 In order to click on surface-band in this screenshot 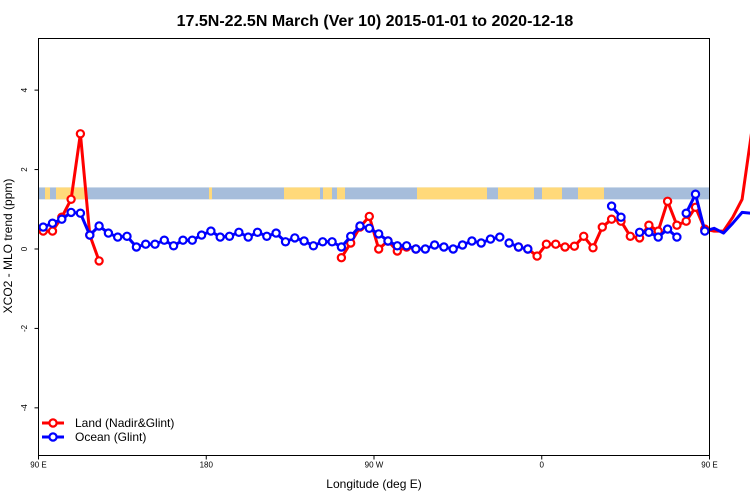, I will do `click(374, 193)`.